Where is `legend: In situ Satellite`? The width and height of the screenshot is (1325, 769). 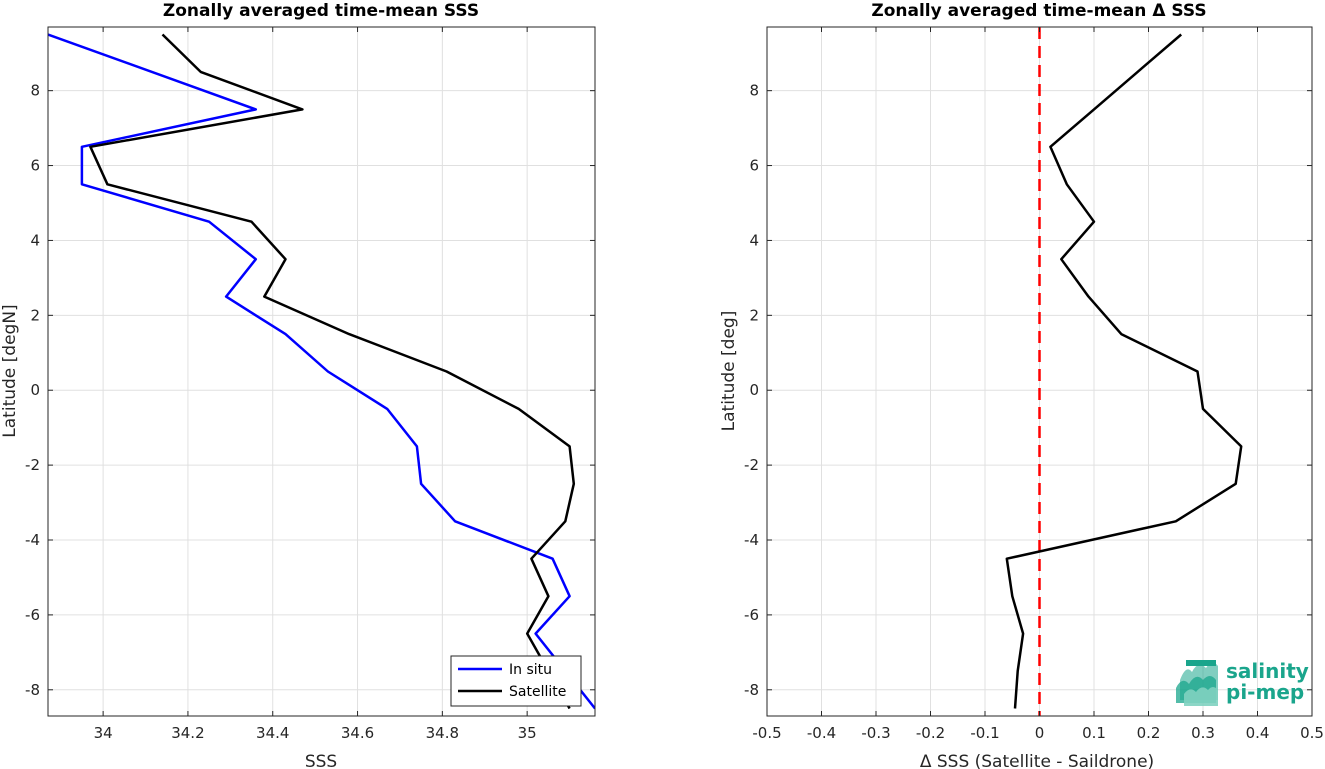 legend: In situ Satellite is located at coordinates (516, 681).